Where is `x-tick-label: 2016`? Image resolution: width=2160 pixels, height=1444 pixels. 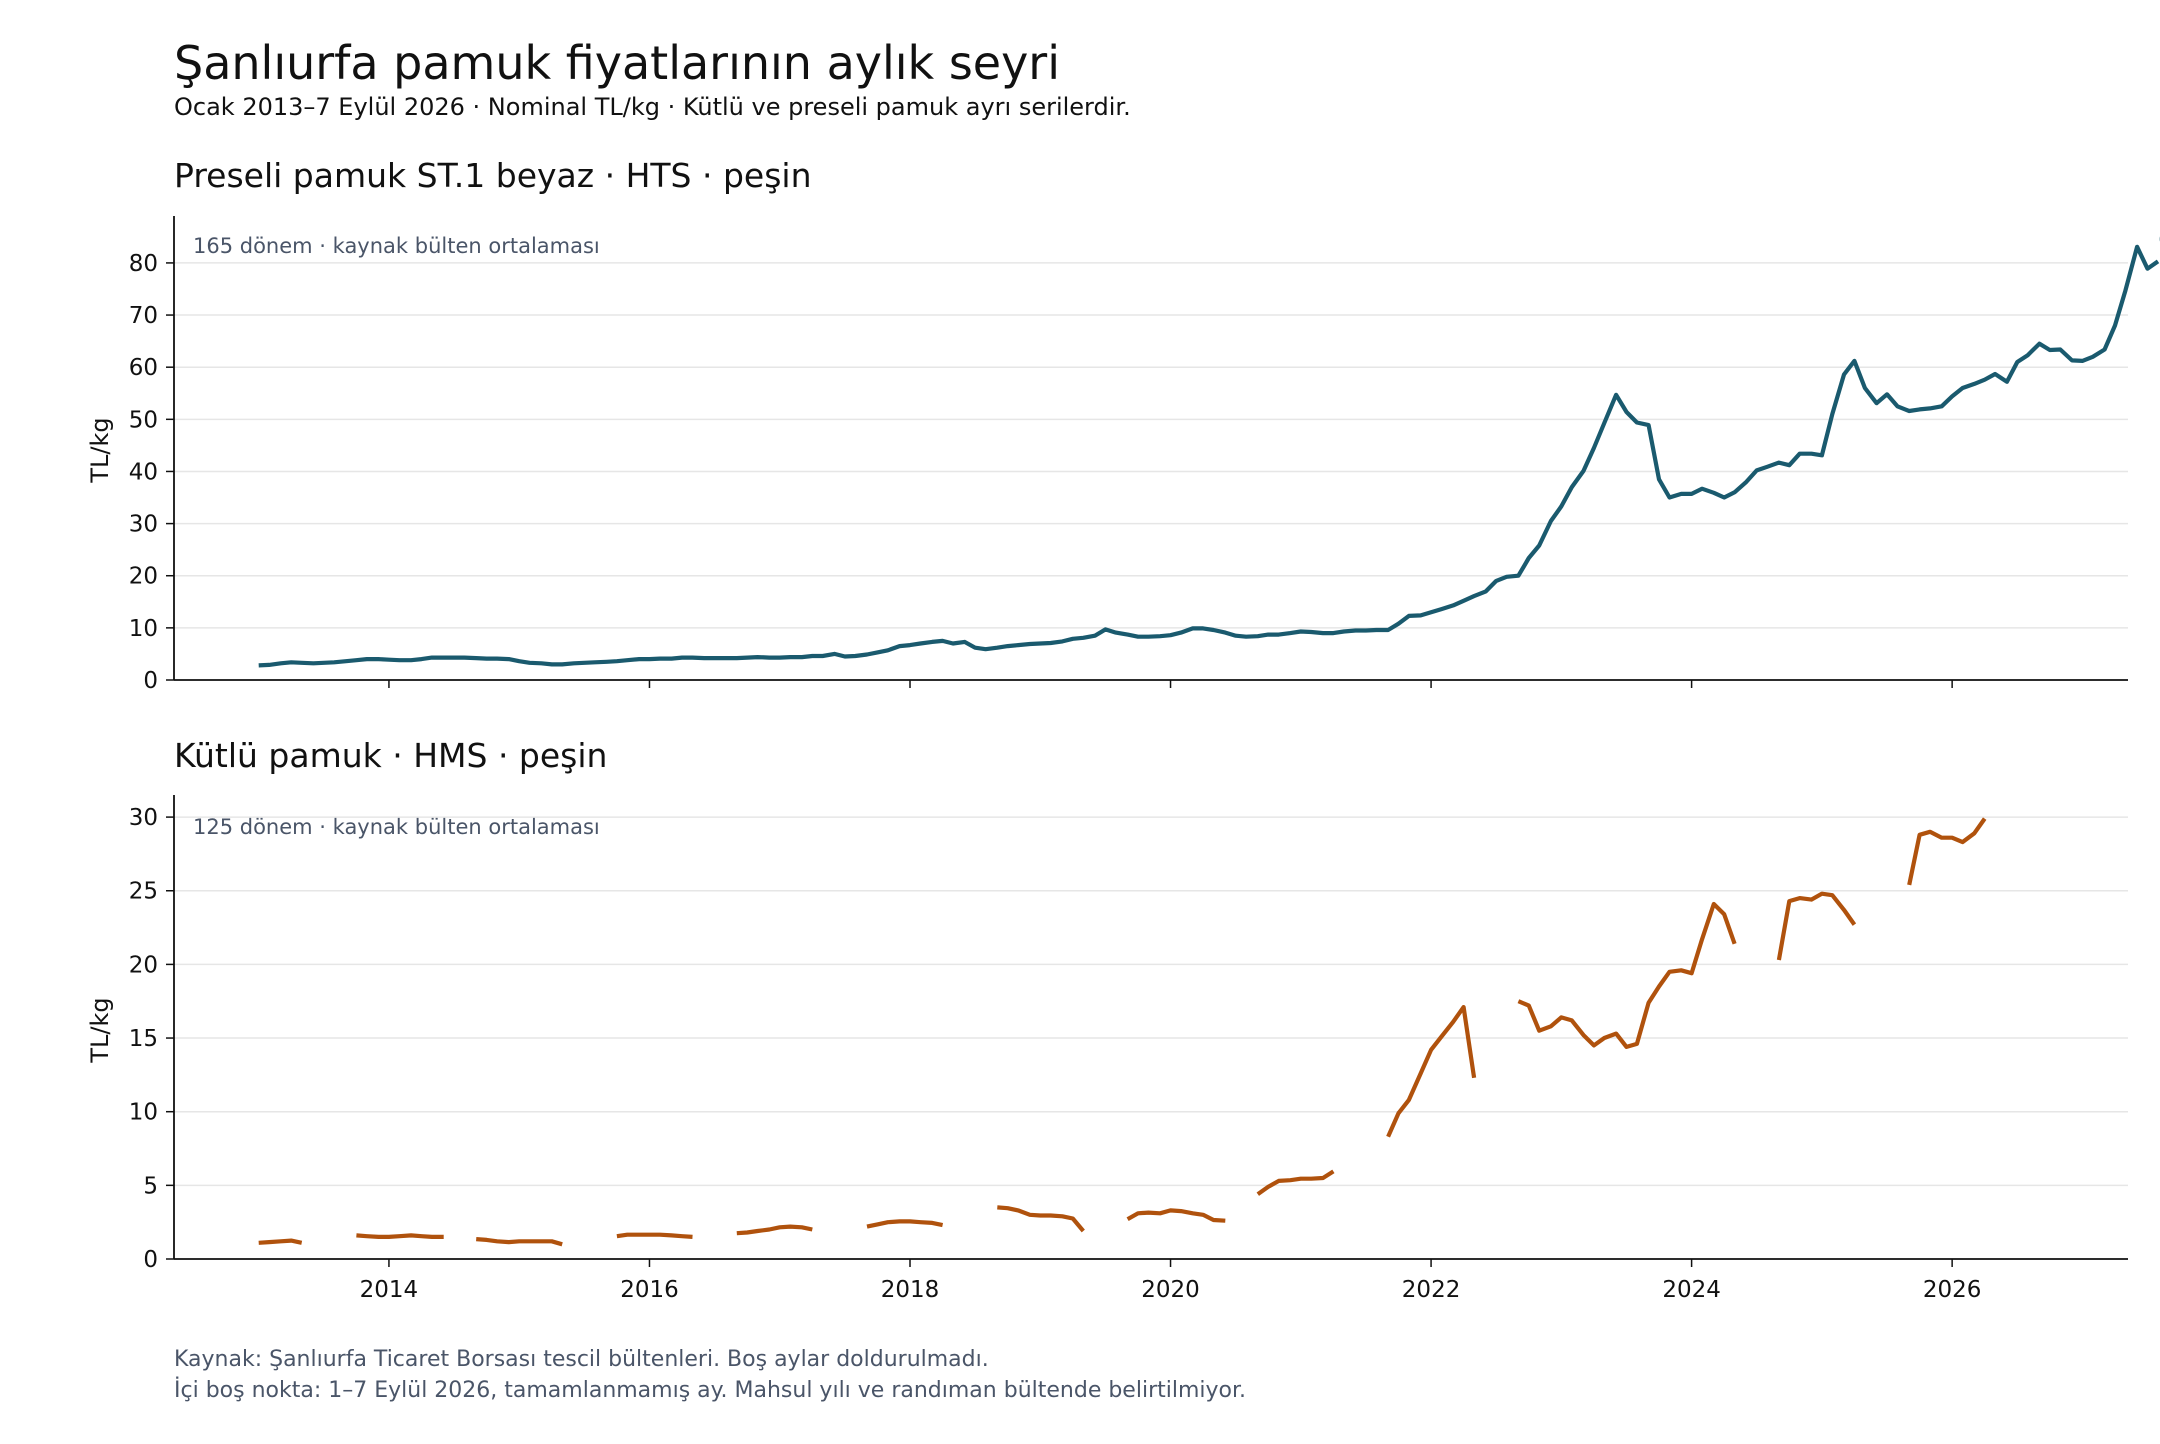
x-tick-label: 2016 is located at coordinates (649, 1290).